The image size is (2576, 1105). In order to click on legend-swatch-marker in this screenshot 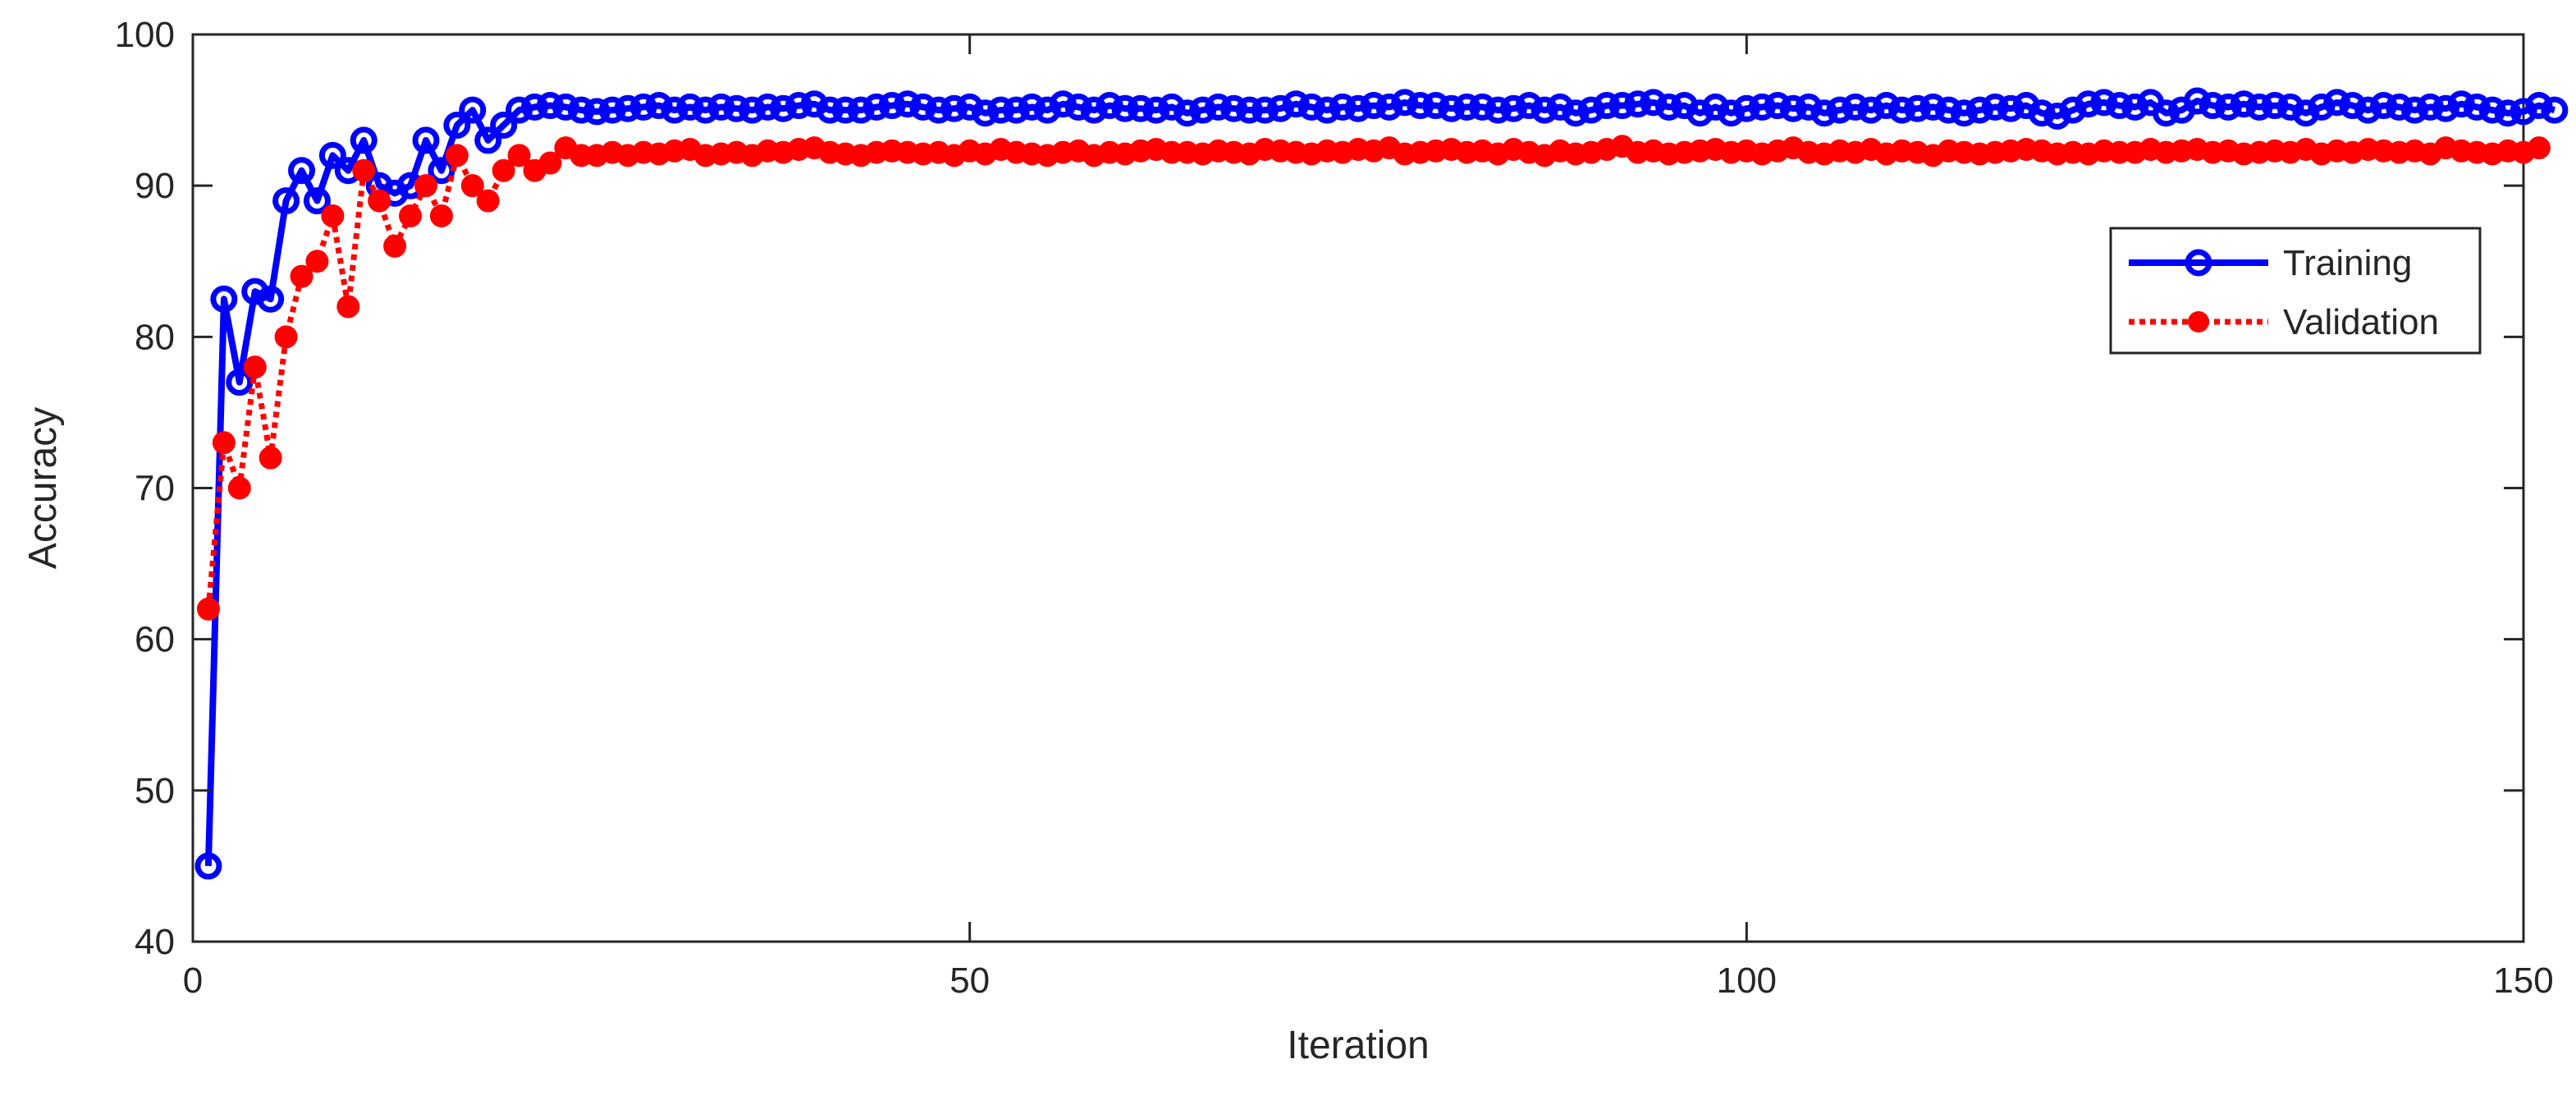, I will do `click(2198, 321)`.